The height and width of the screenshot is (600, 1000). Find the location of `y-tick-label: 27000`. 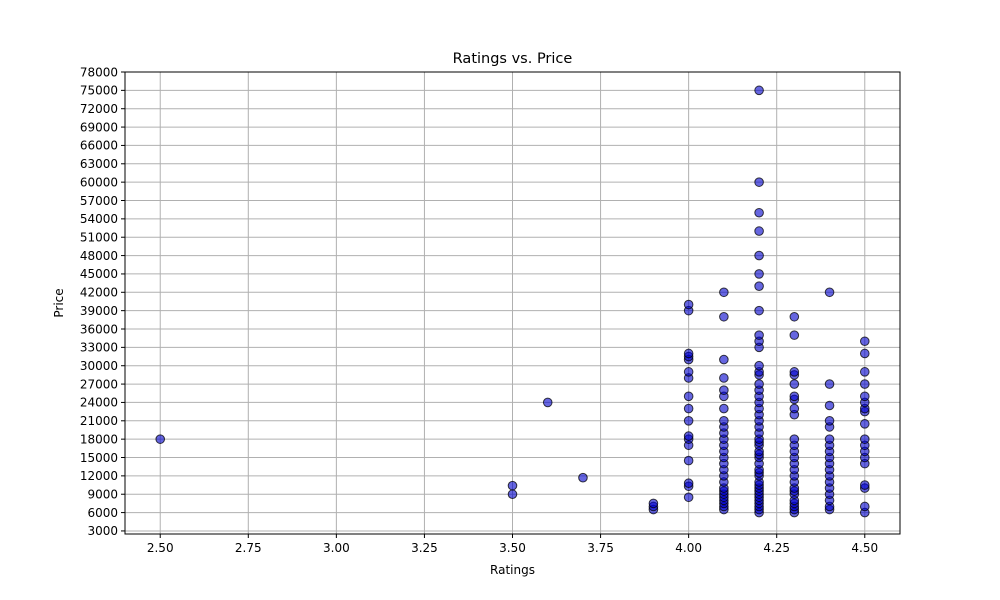

y-tick-label: 27000 is located at coordinates (99, 384).